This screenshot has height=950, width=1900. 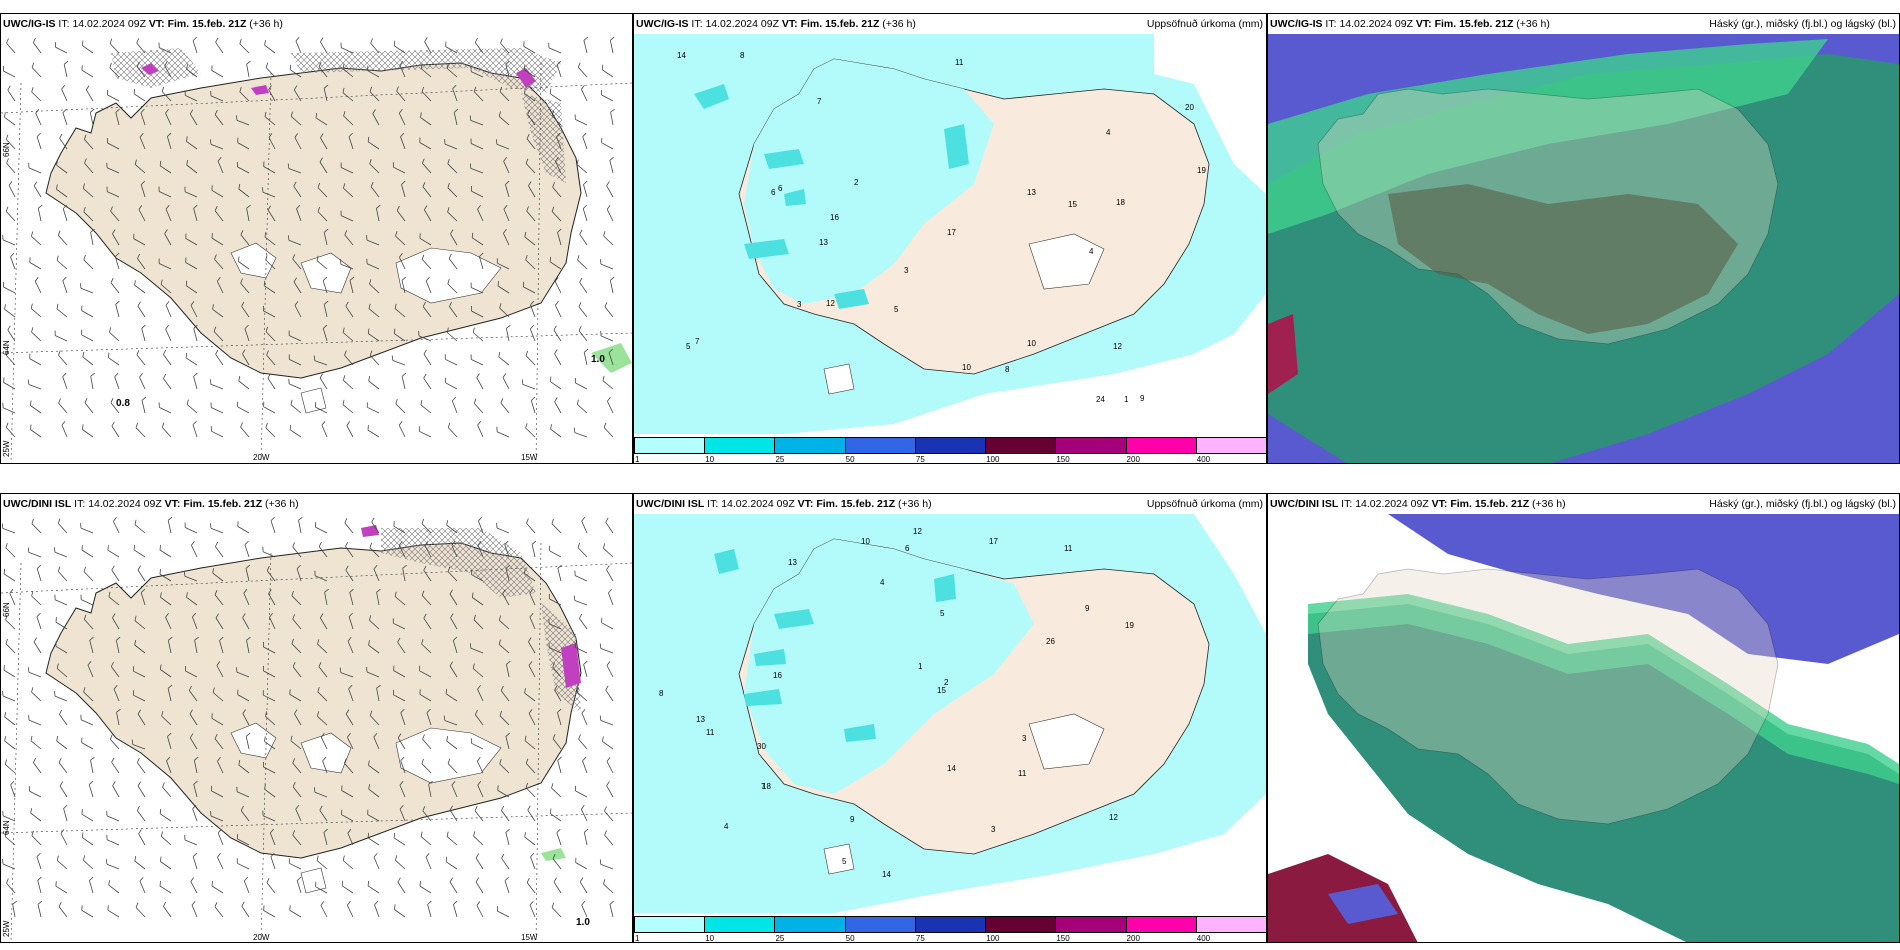 What do you see at coordinates (6, 609) in the screenshot?
I see `lat-label-66n: 66N` at bounding box center [6, 609].